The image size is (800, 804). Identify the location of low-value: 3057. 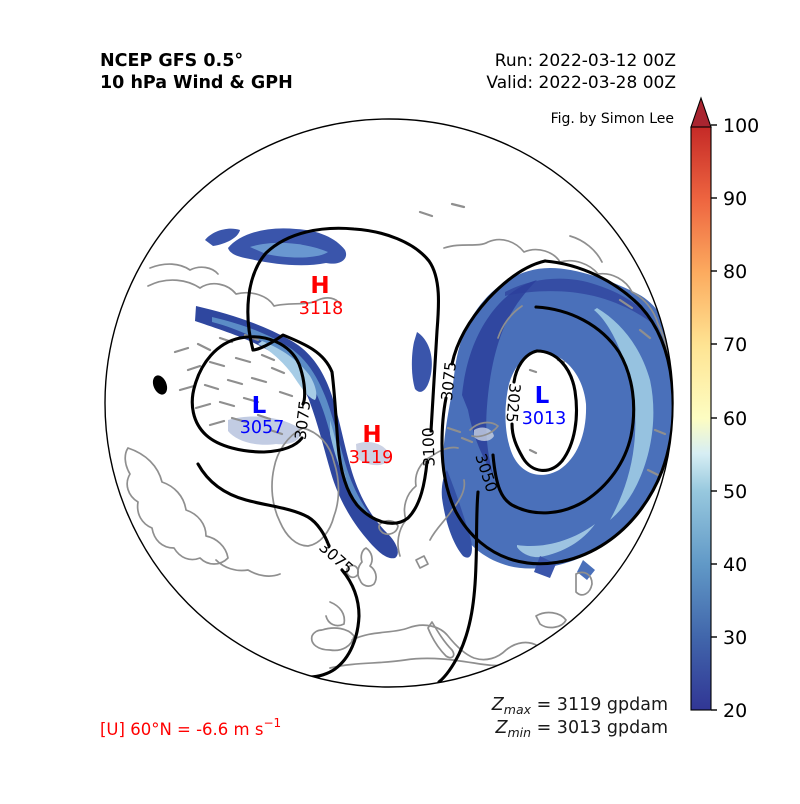
(262, 428).